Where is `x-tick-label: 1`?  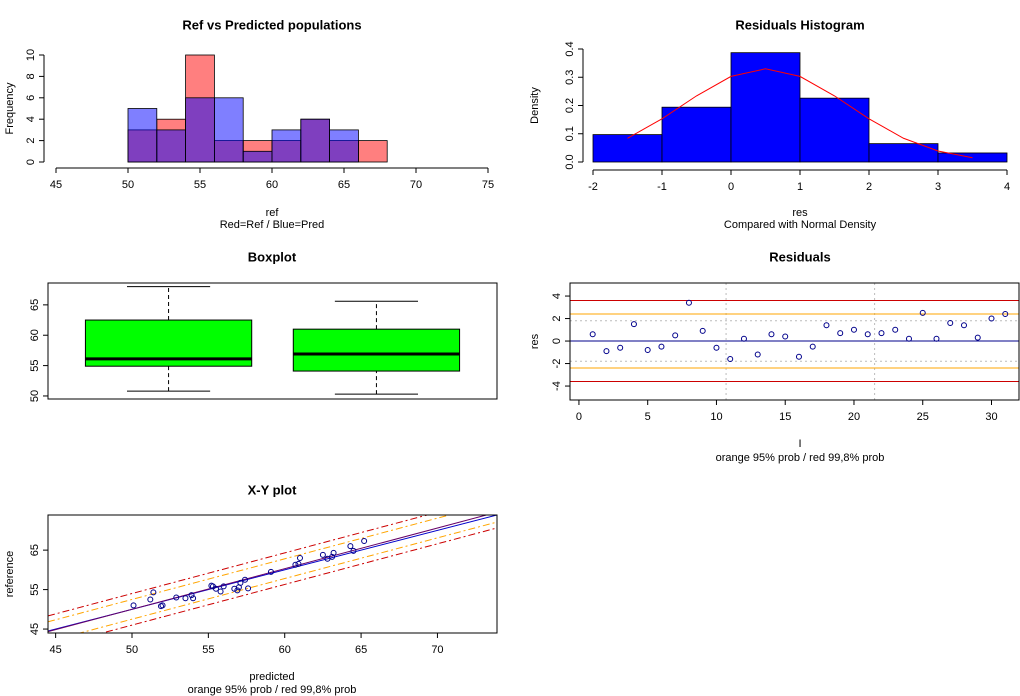 x-tick-label: 1 is located at coordinates (800, 187).